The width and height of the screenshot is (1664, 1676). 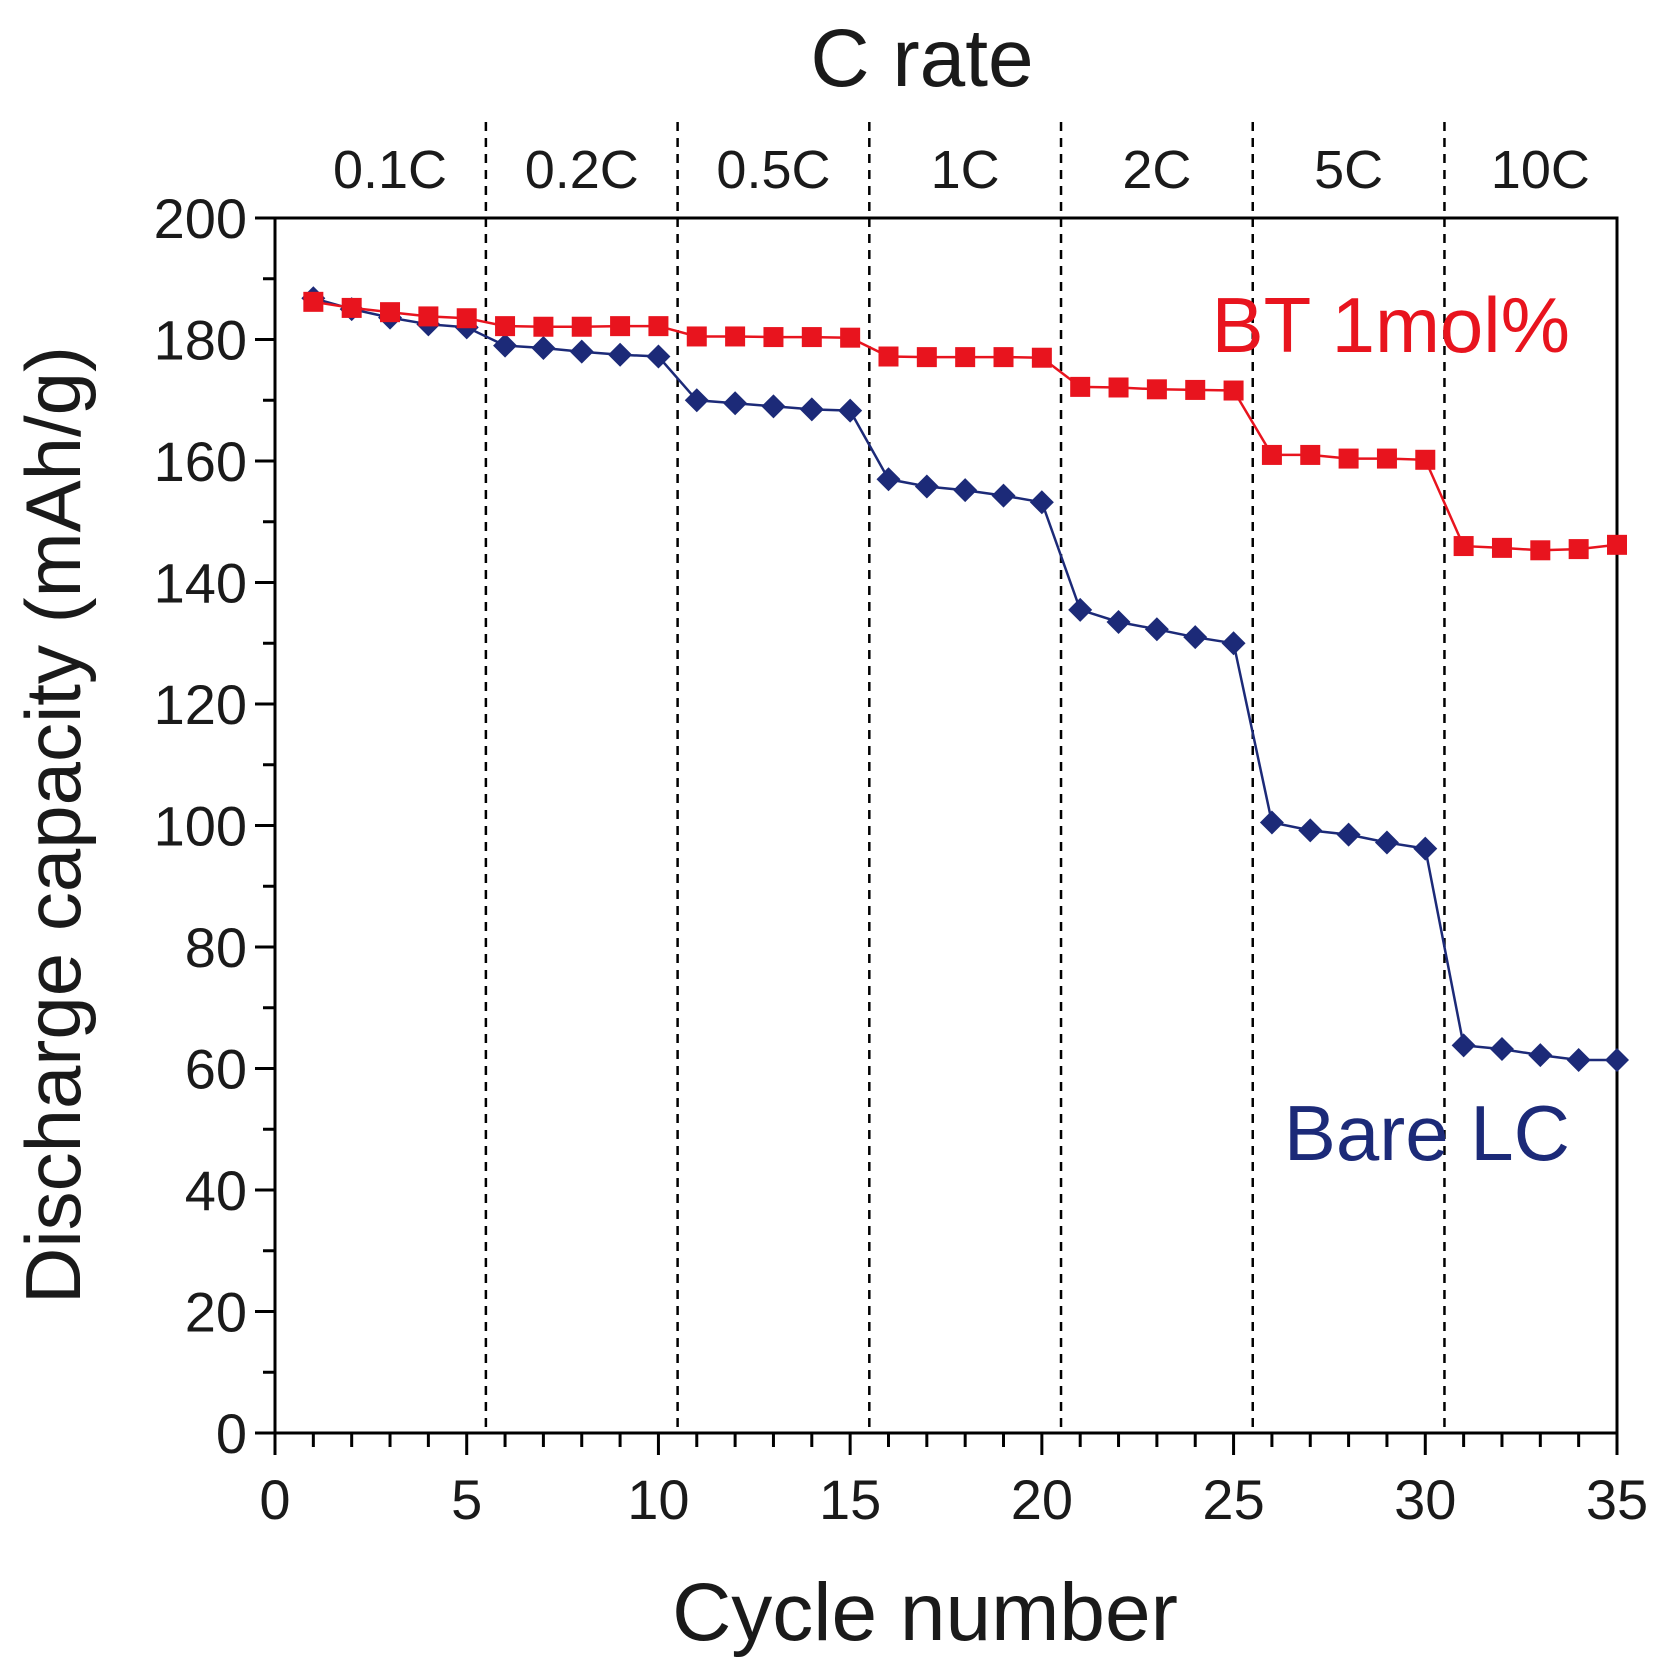 I want to click on y-tick-label: 80, so click(x=216, y=947).